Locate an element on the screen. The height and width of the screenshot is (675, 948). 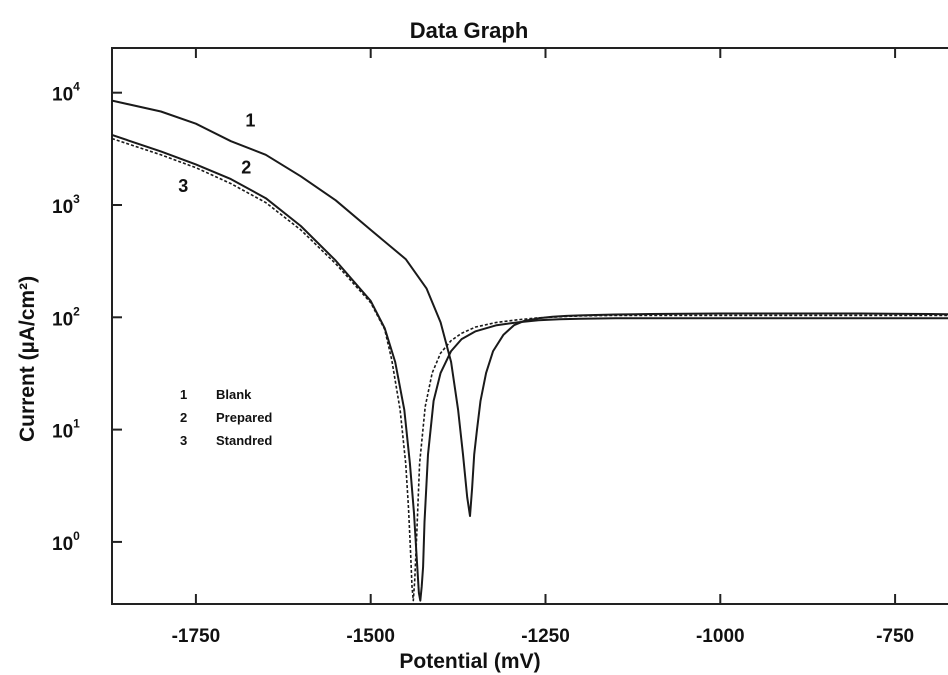
x-tick-label: -1250 is located at coordinates (545, 636).